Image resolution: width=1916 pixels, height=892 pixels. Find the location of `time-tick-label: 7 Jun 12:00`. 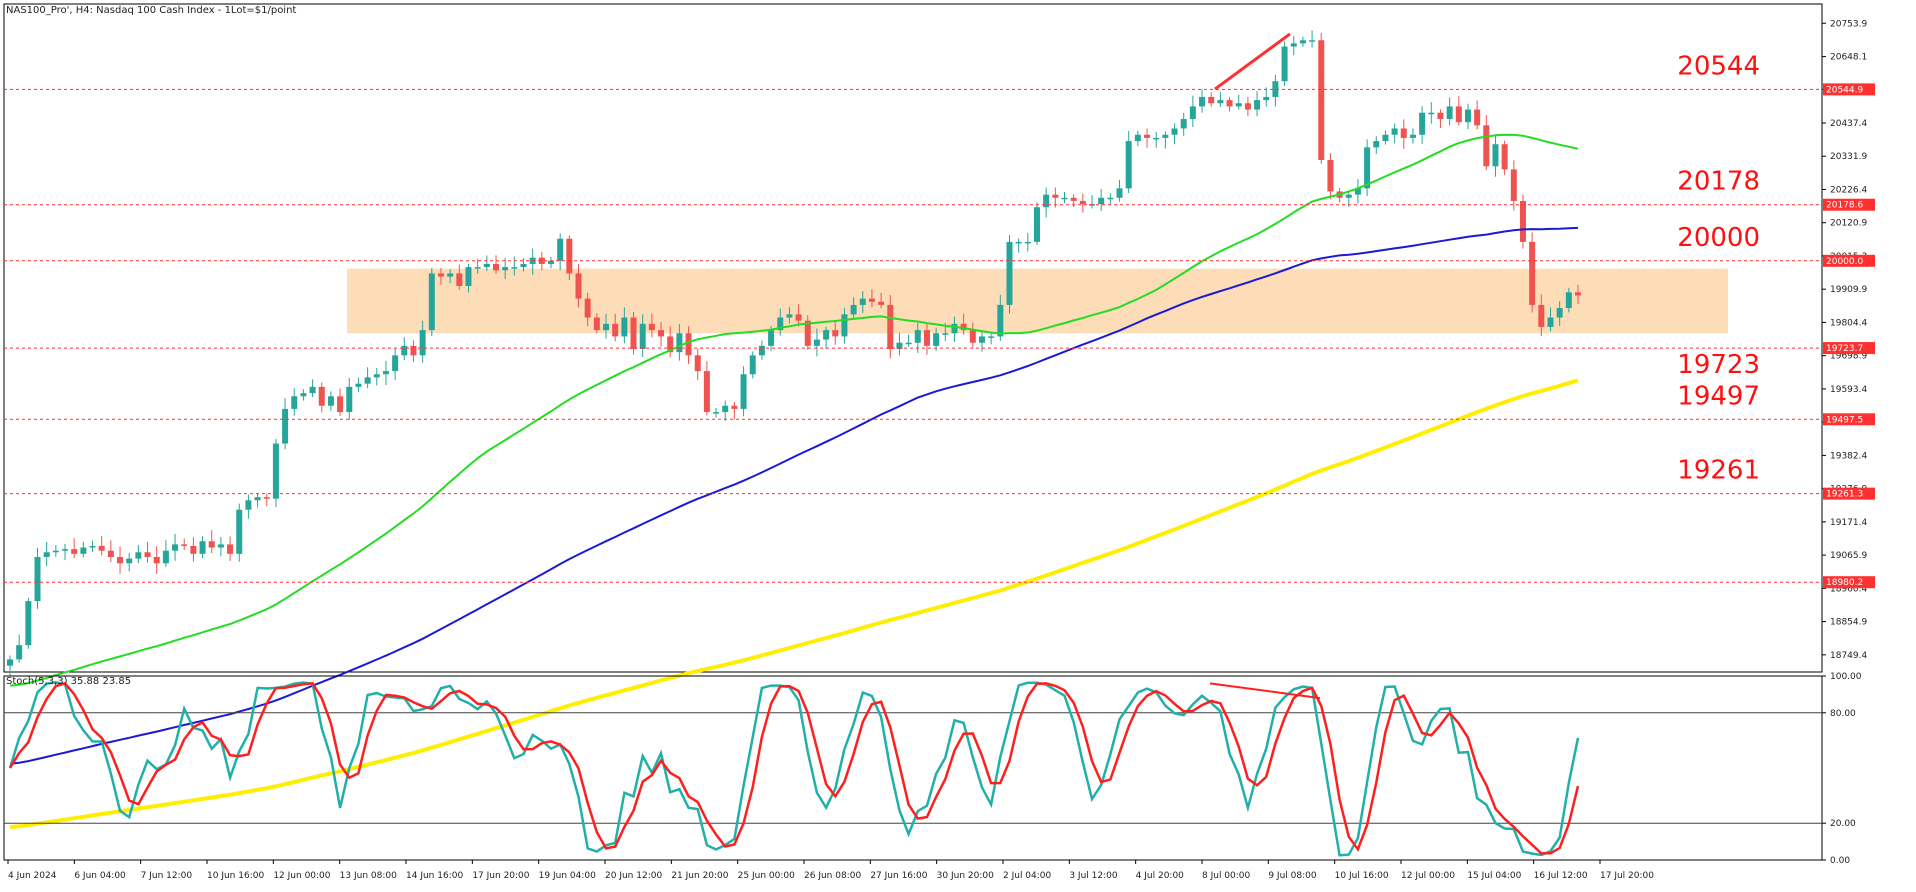

time-tick-label: 7 Jun 12:00 is located at coordinates (167, 876).